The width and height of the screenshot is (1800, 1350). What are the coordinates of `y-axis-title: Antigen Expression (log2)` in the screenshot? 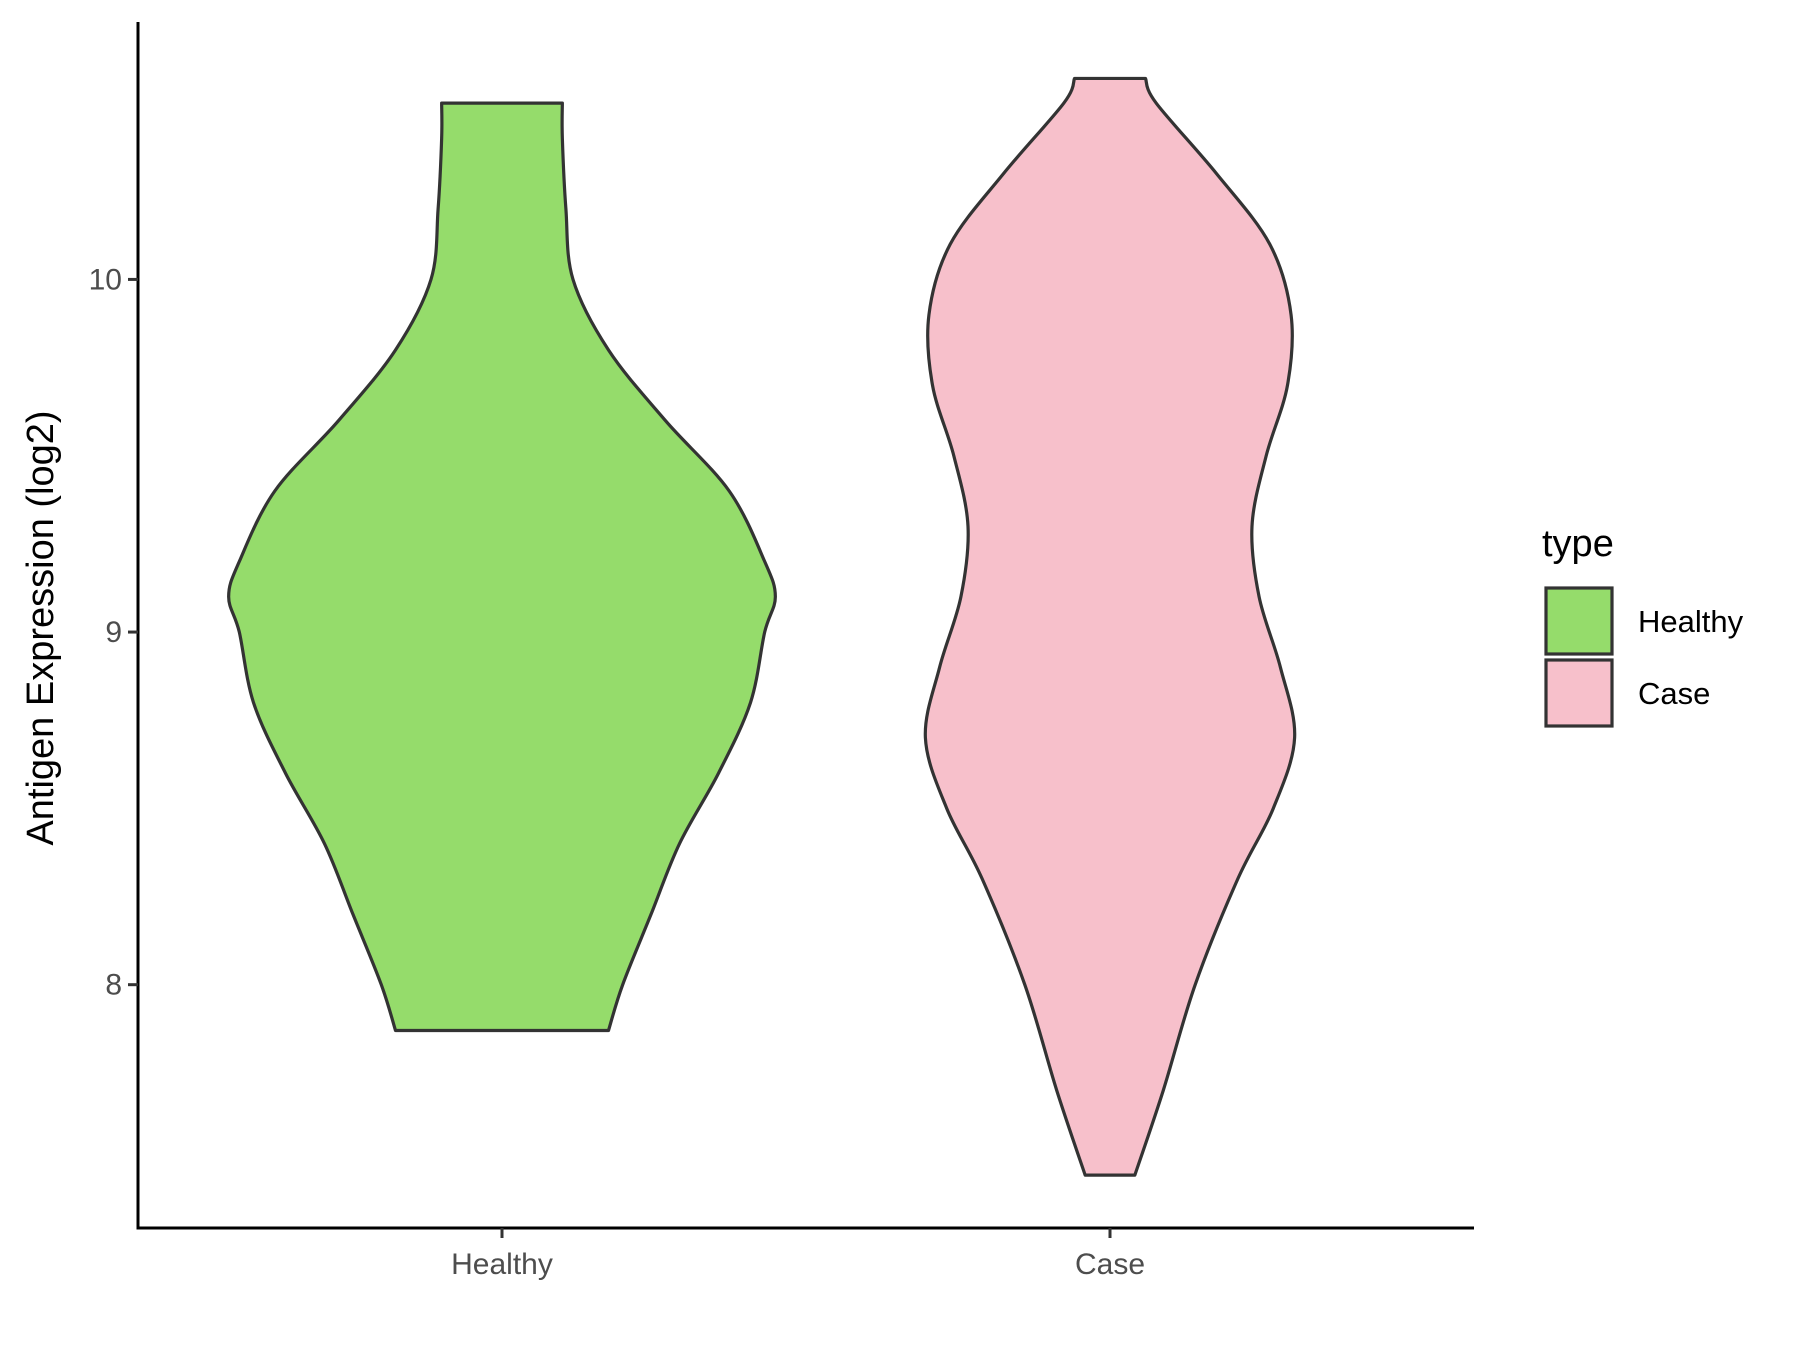 It's located at (41, 627).